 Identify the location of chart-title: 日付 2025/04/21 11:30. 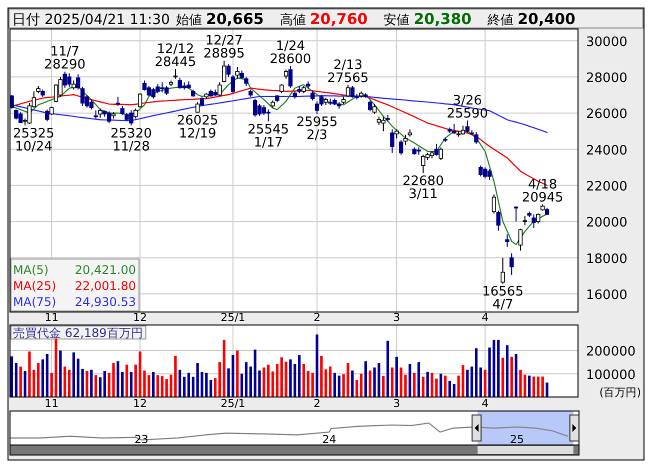
(91, 20).